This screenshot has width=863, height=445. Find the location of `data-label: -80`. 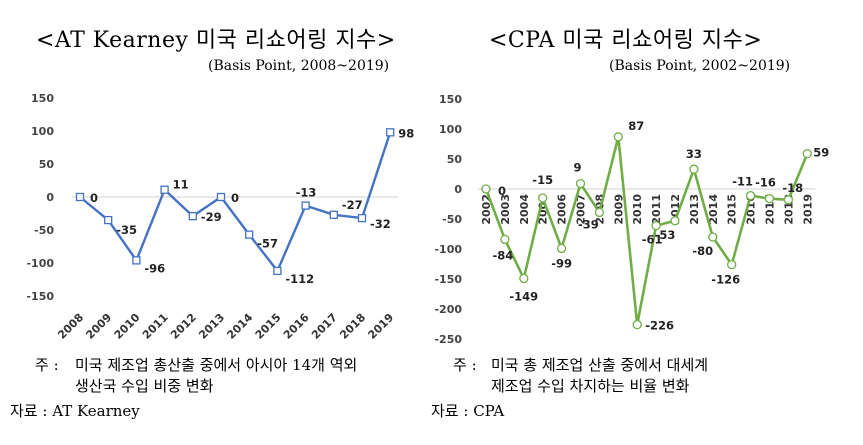

data-label: -80 is located at coordinates (702, 251).